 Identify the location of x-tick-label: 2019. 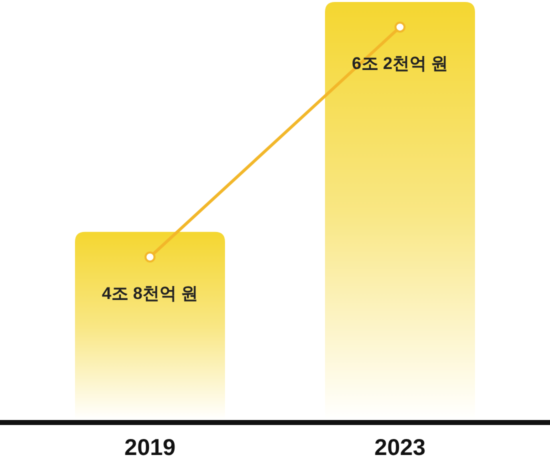
(150, 447).